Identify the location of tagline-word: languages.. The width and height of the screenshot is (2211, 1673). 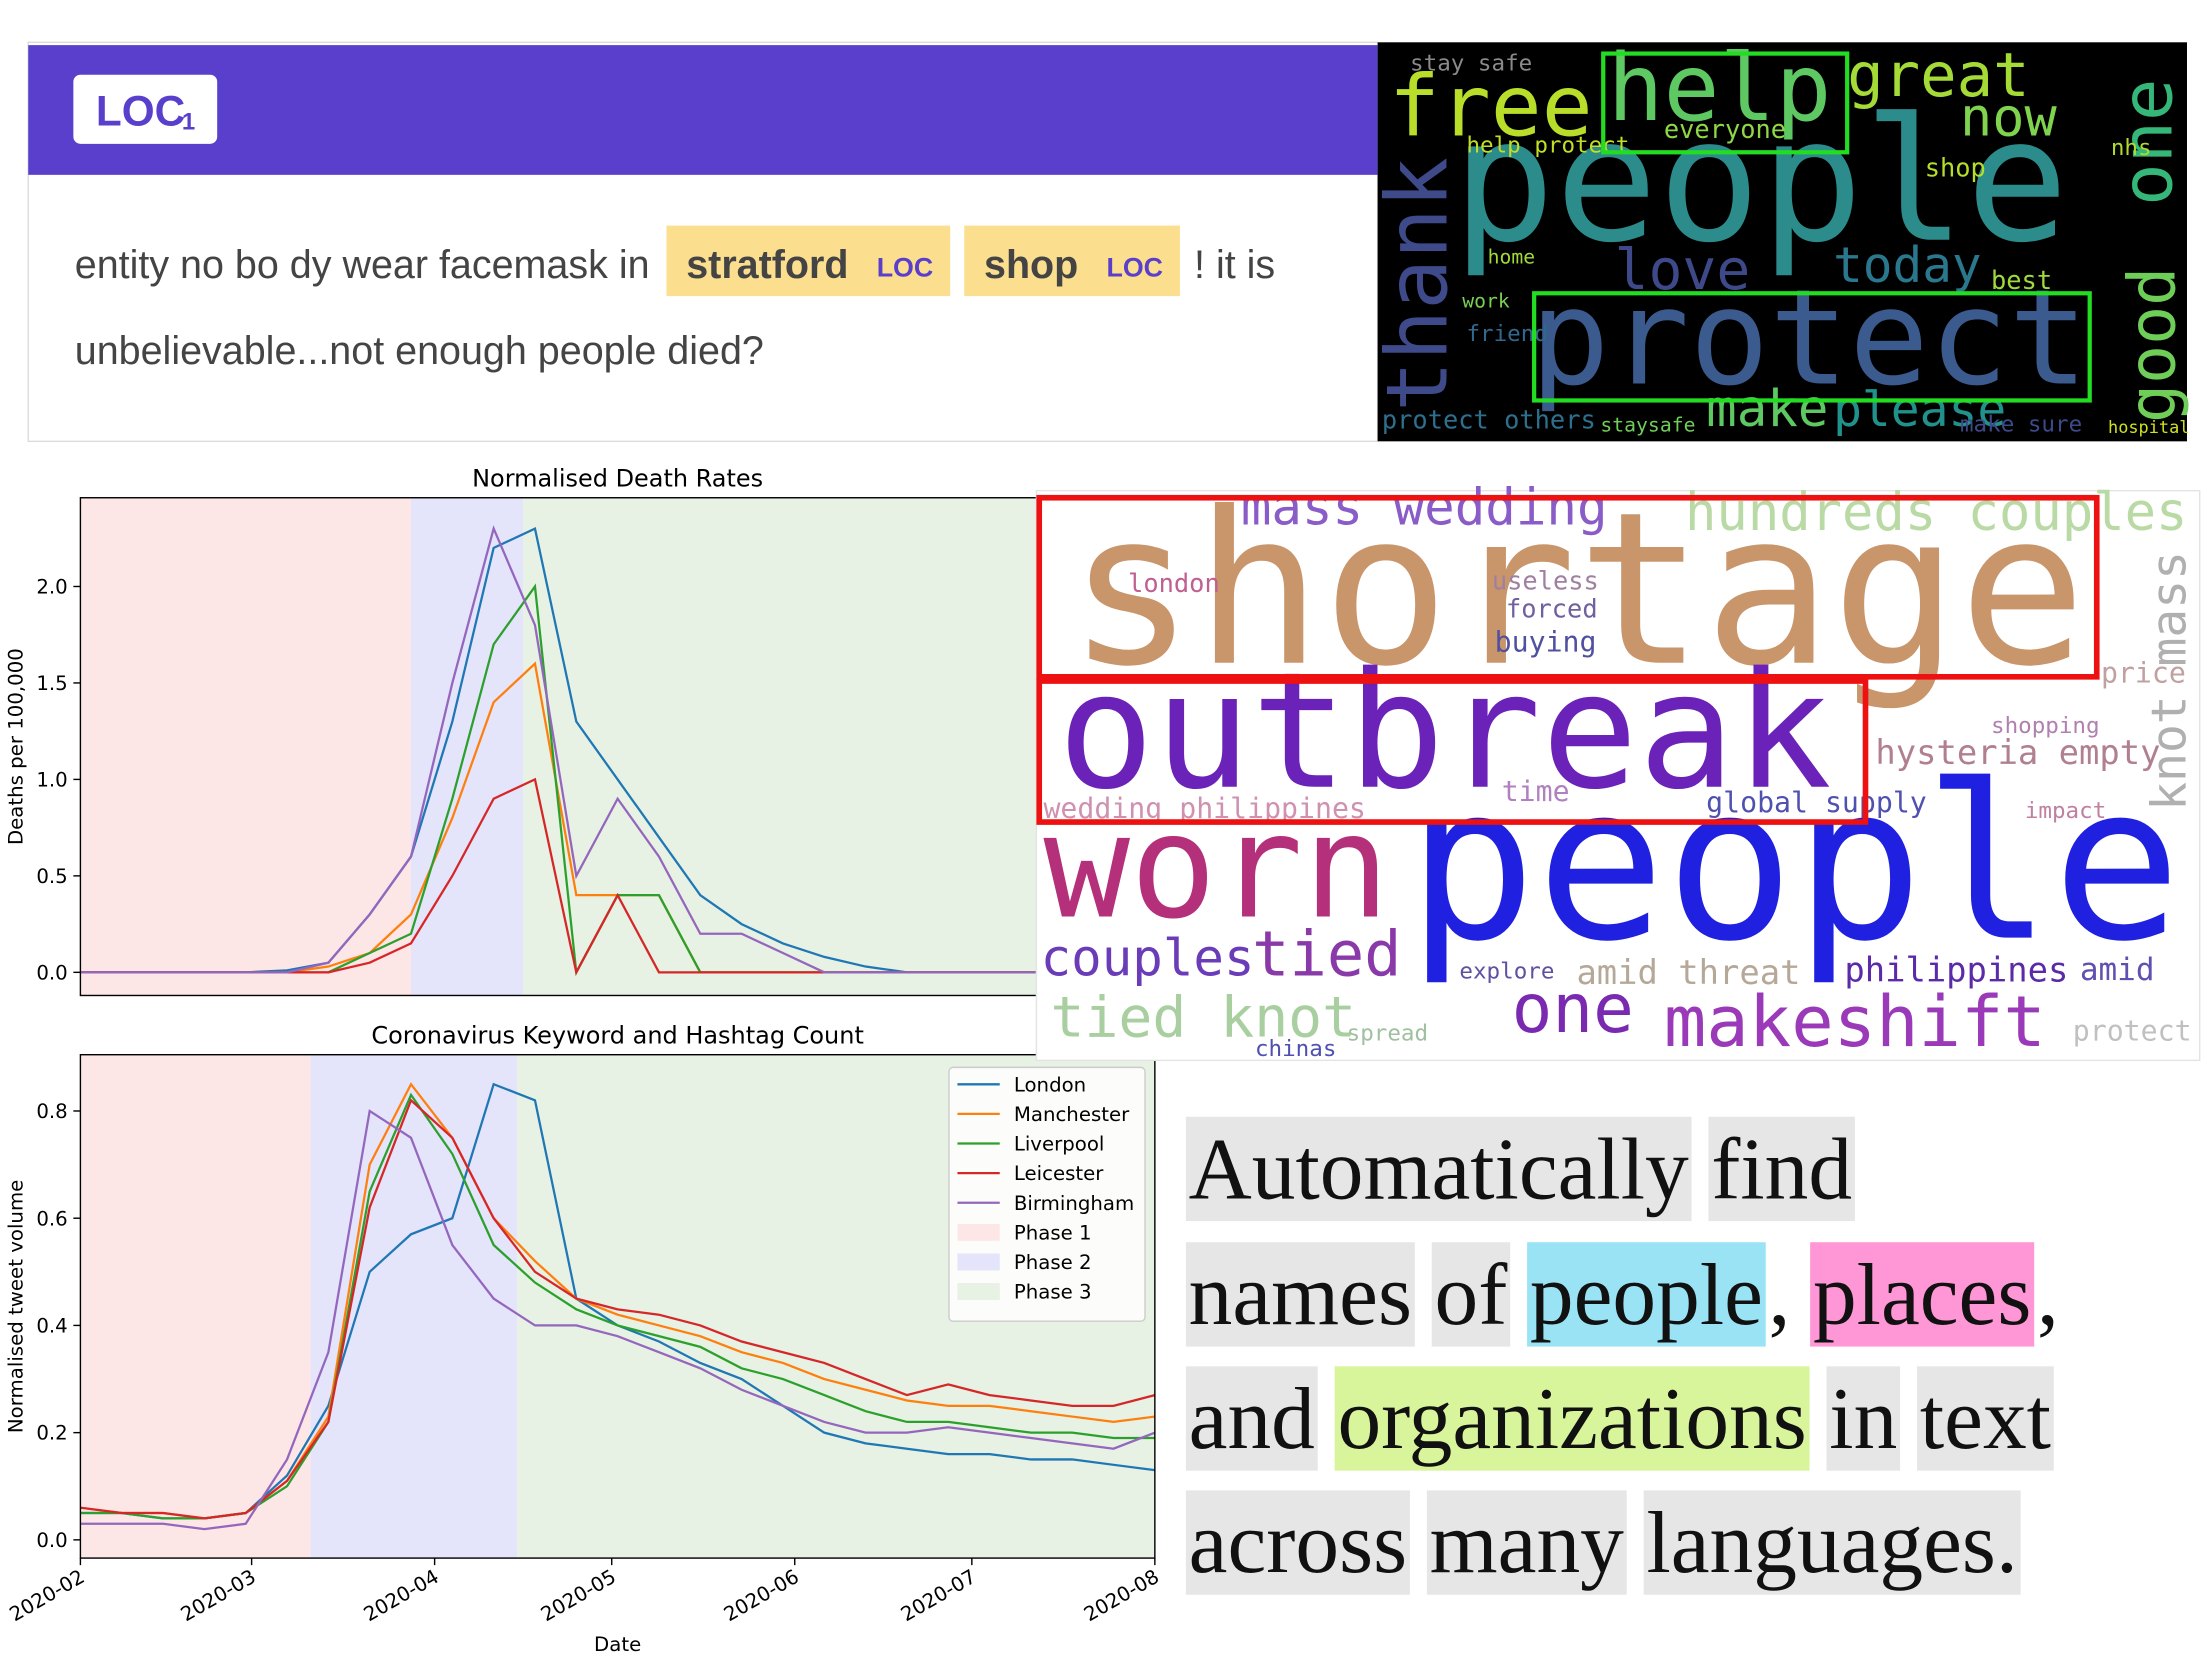
(1831, 1542).